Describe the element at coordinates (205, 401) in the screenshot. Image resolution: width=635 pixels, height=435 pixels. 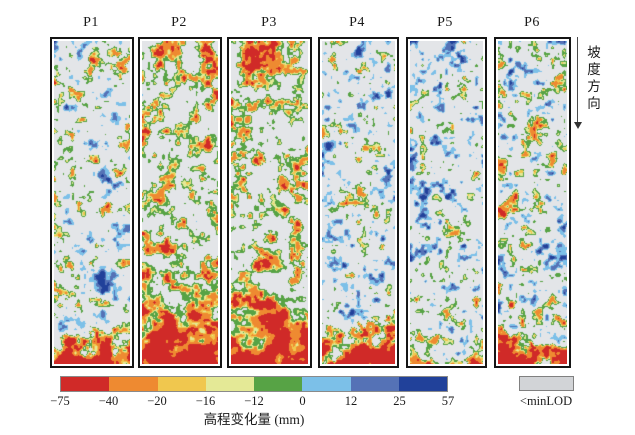
I see `colorbar-tick: −16` at that location.